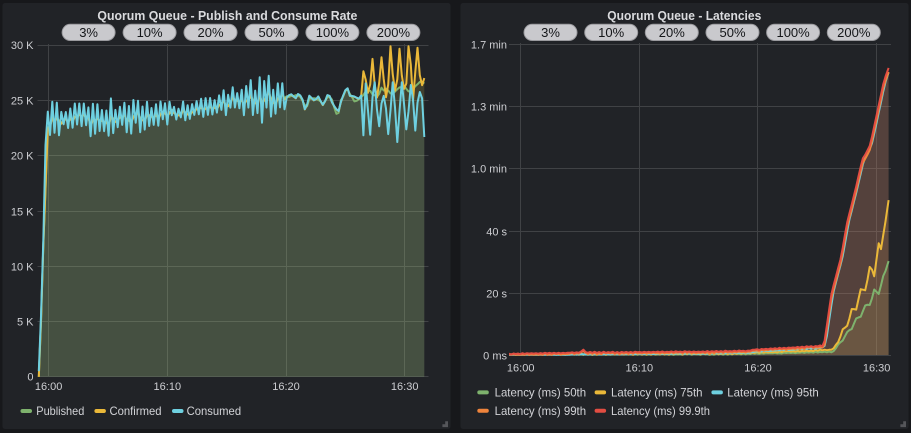 This screenshot has width=911, height=433. I want to click on svg-text: Published, so click(60, 411).